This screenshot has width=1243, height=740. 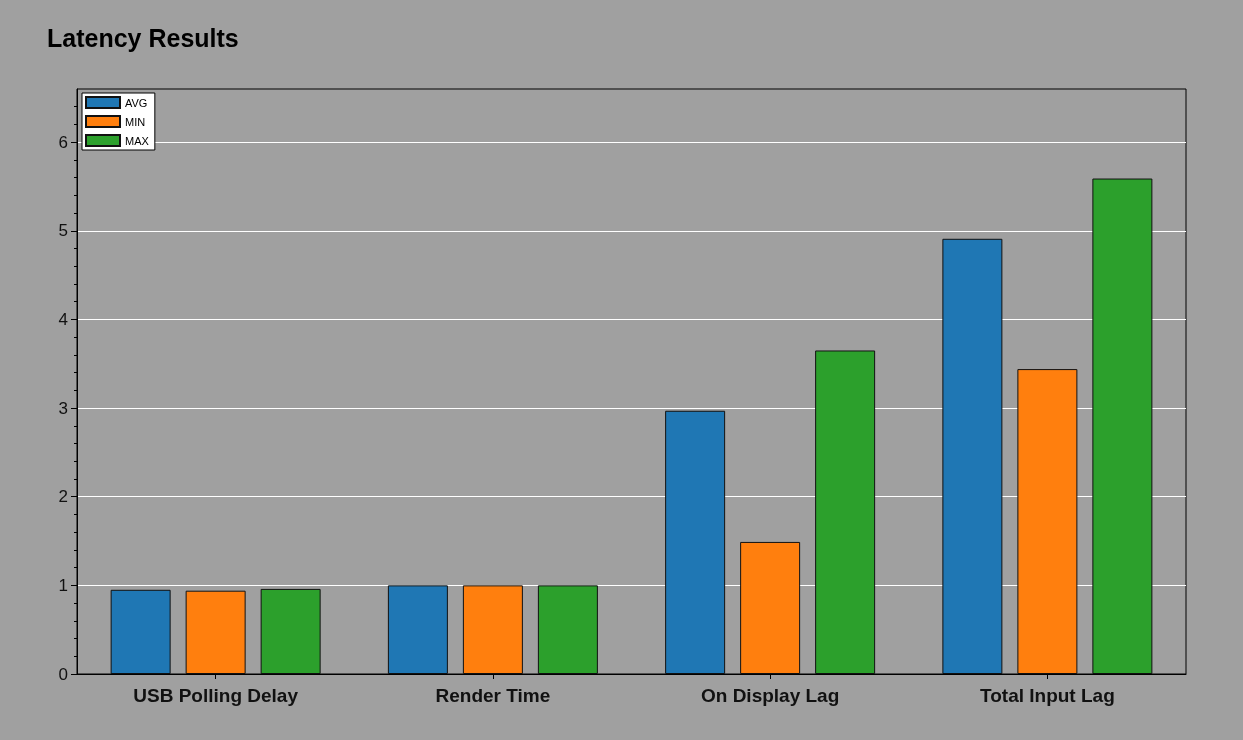 What do you see at coordinates (63, 497) in the screenshot?
I see `y-tick-label: 2` at bounding box center [63, 497].